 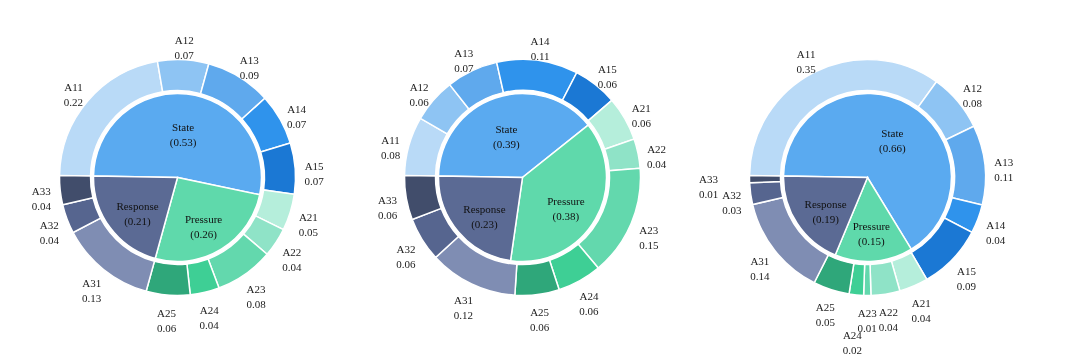 What do you see at coordinates (49, 232) in the screenshot?
I see `data-label: A32 0.04` at bounding box center [49, 232].